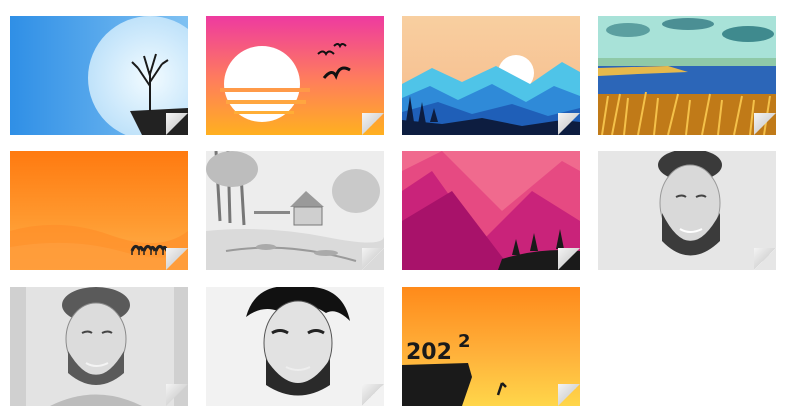 The height and width of the screenshot is (417, 785). I want to click on gallery-tile-desert-camels, so click(99, 210).